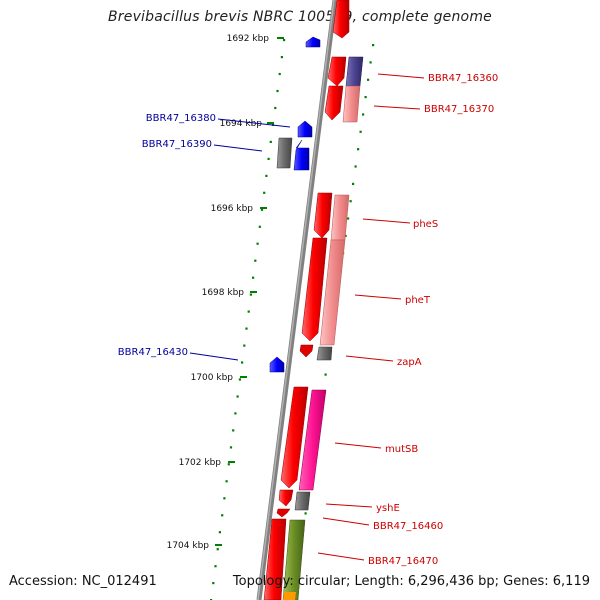 The width and height of the screenshot is (600, 600). What do you see at coordinates (181, 118) in the screenshot?
I see `label-bbr47-16380: BBR47_16380` at bounding box center [181, 118].